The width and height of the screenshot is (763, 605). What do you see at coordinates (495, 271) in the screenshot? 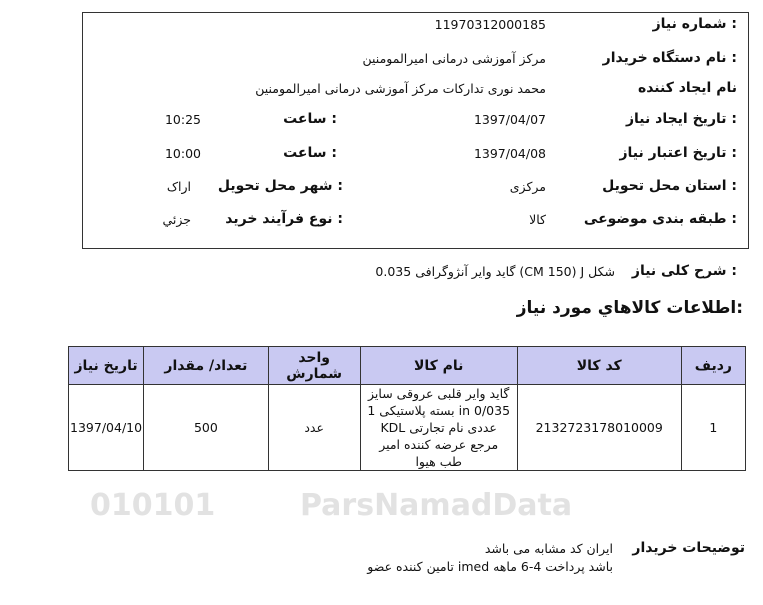
I see `summary-value: گاید وایر آنژوگرافی 0.035 (CM 150) J شکل` at bounding box center [495, 271].